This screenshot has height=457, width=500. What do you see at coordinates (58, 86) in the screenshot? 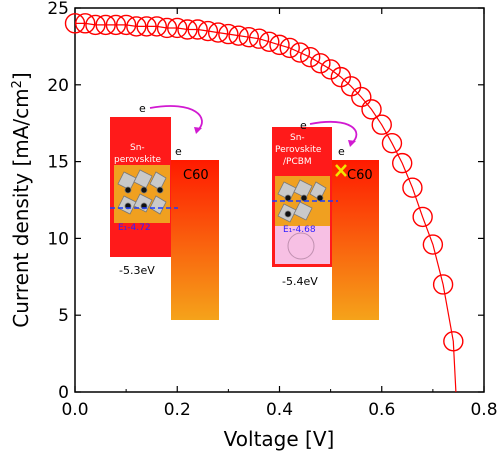
I see `y-tick-label: 20` at bounding box center [58, 86].